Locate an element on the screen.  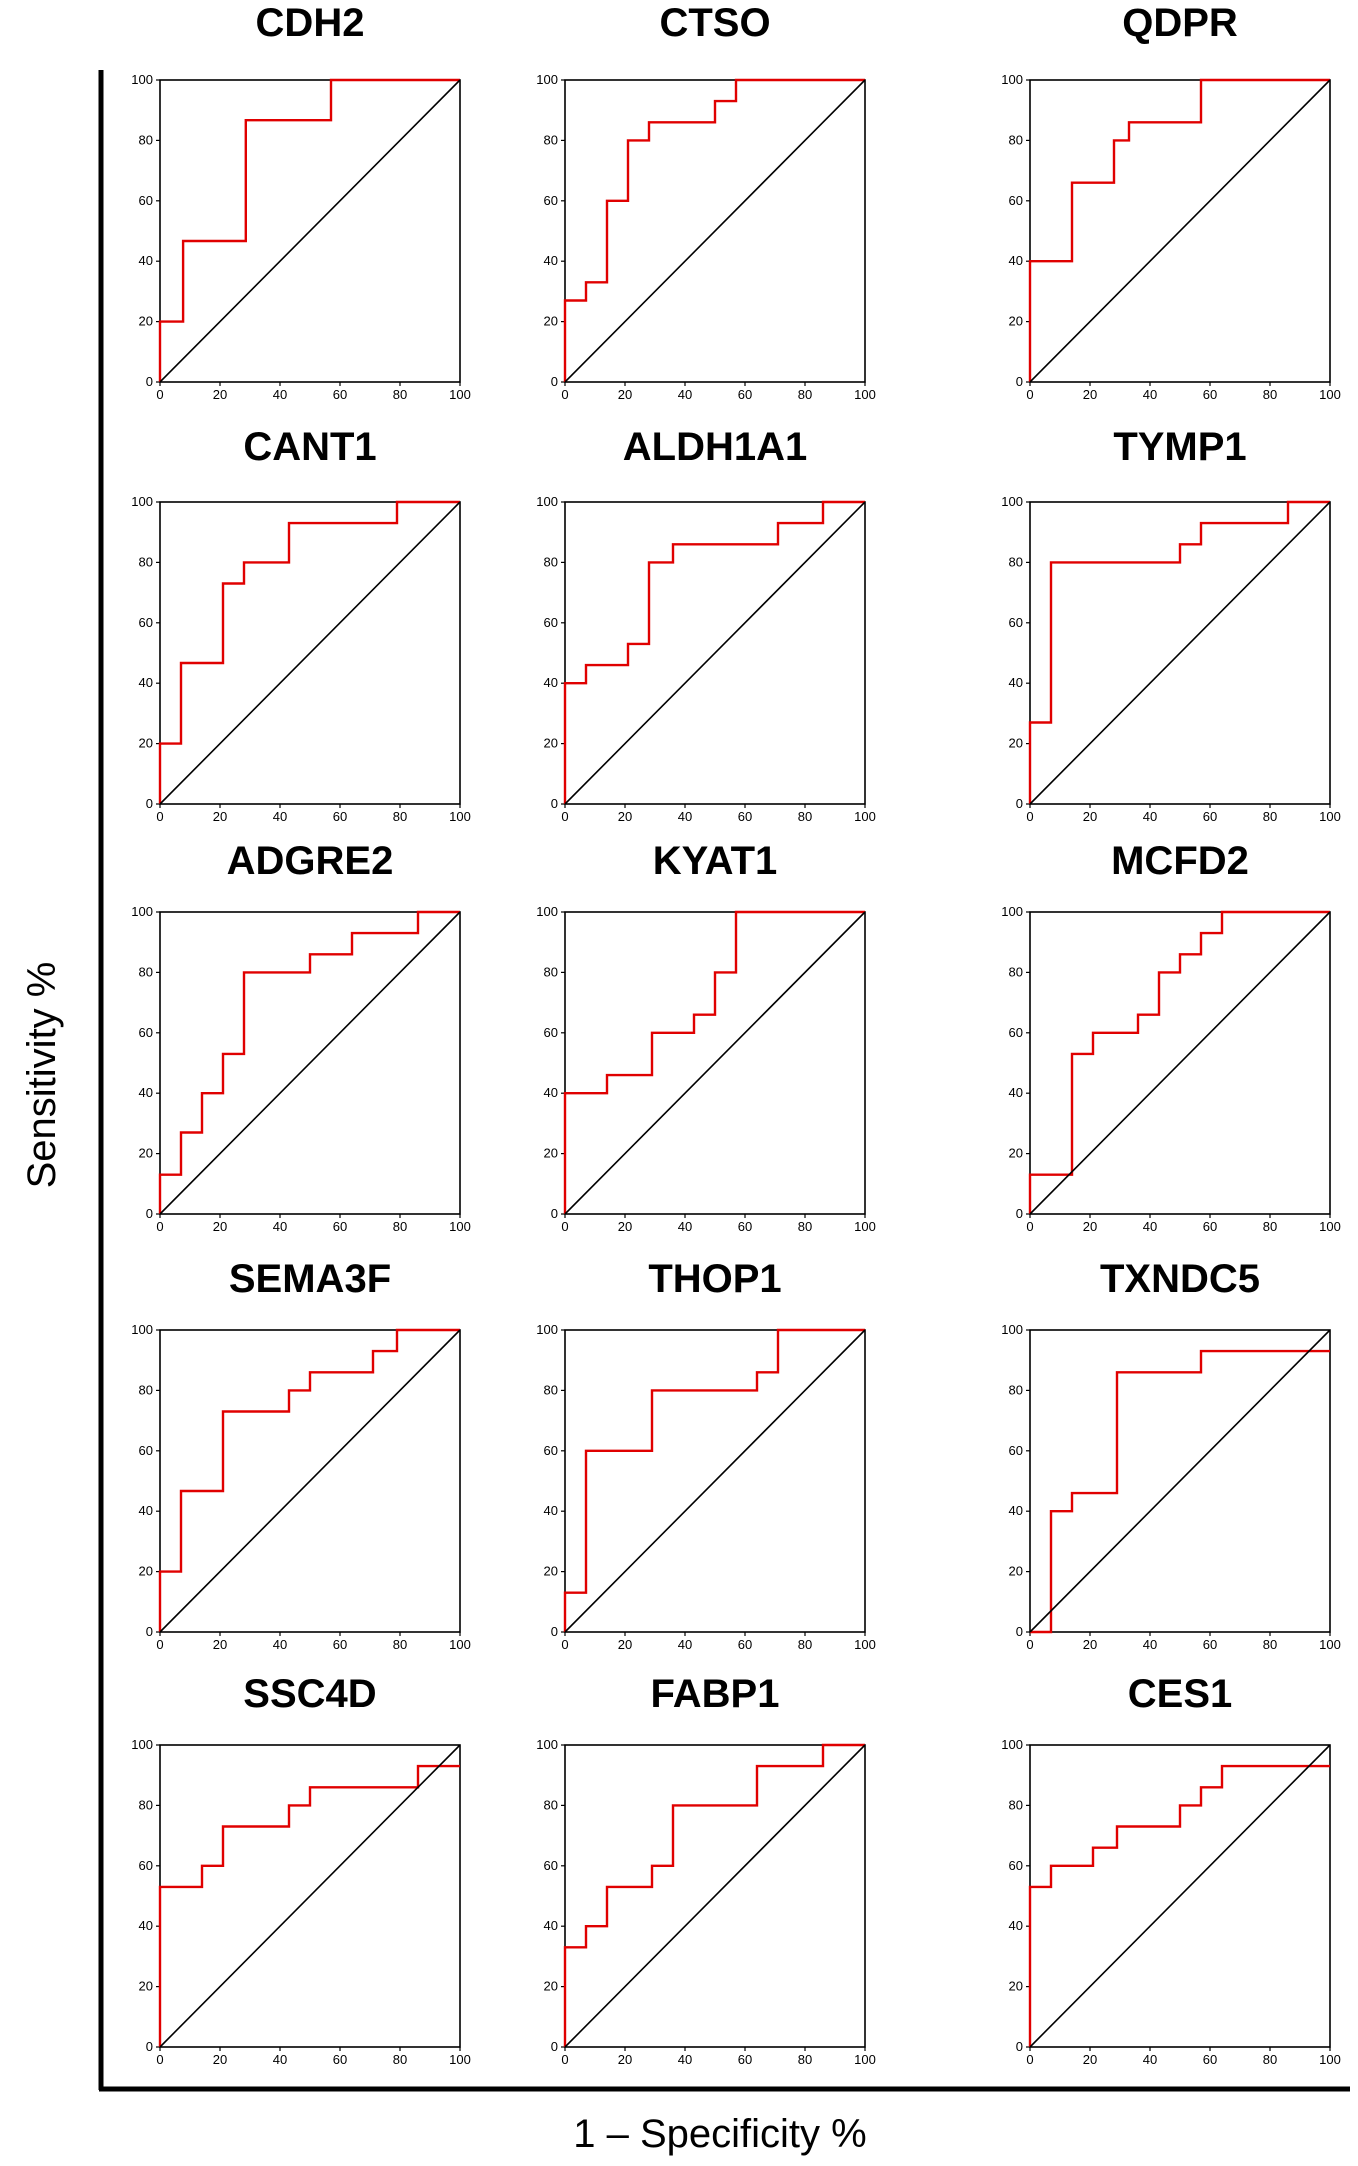
panel-title: CTSO is located at coordinates (714, 23).